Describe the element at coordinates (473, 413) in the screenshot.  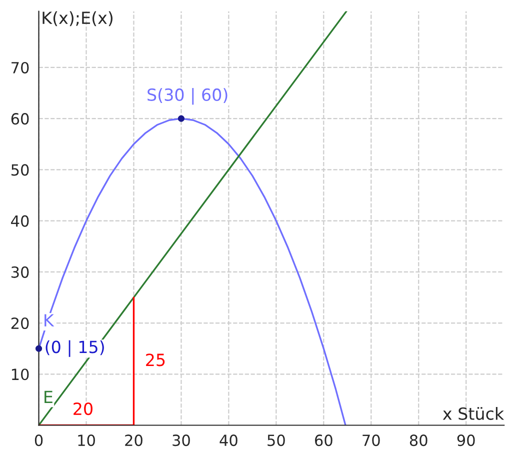
I see `x-axis-title: x Stück` at that location.